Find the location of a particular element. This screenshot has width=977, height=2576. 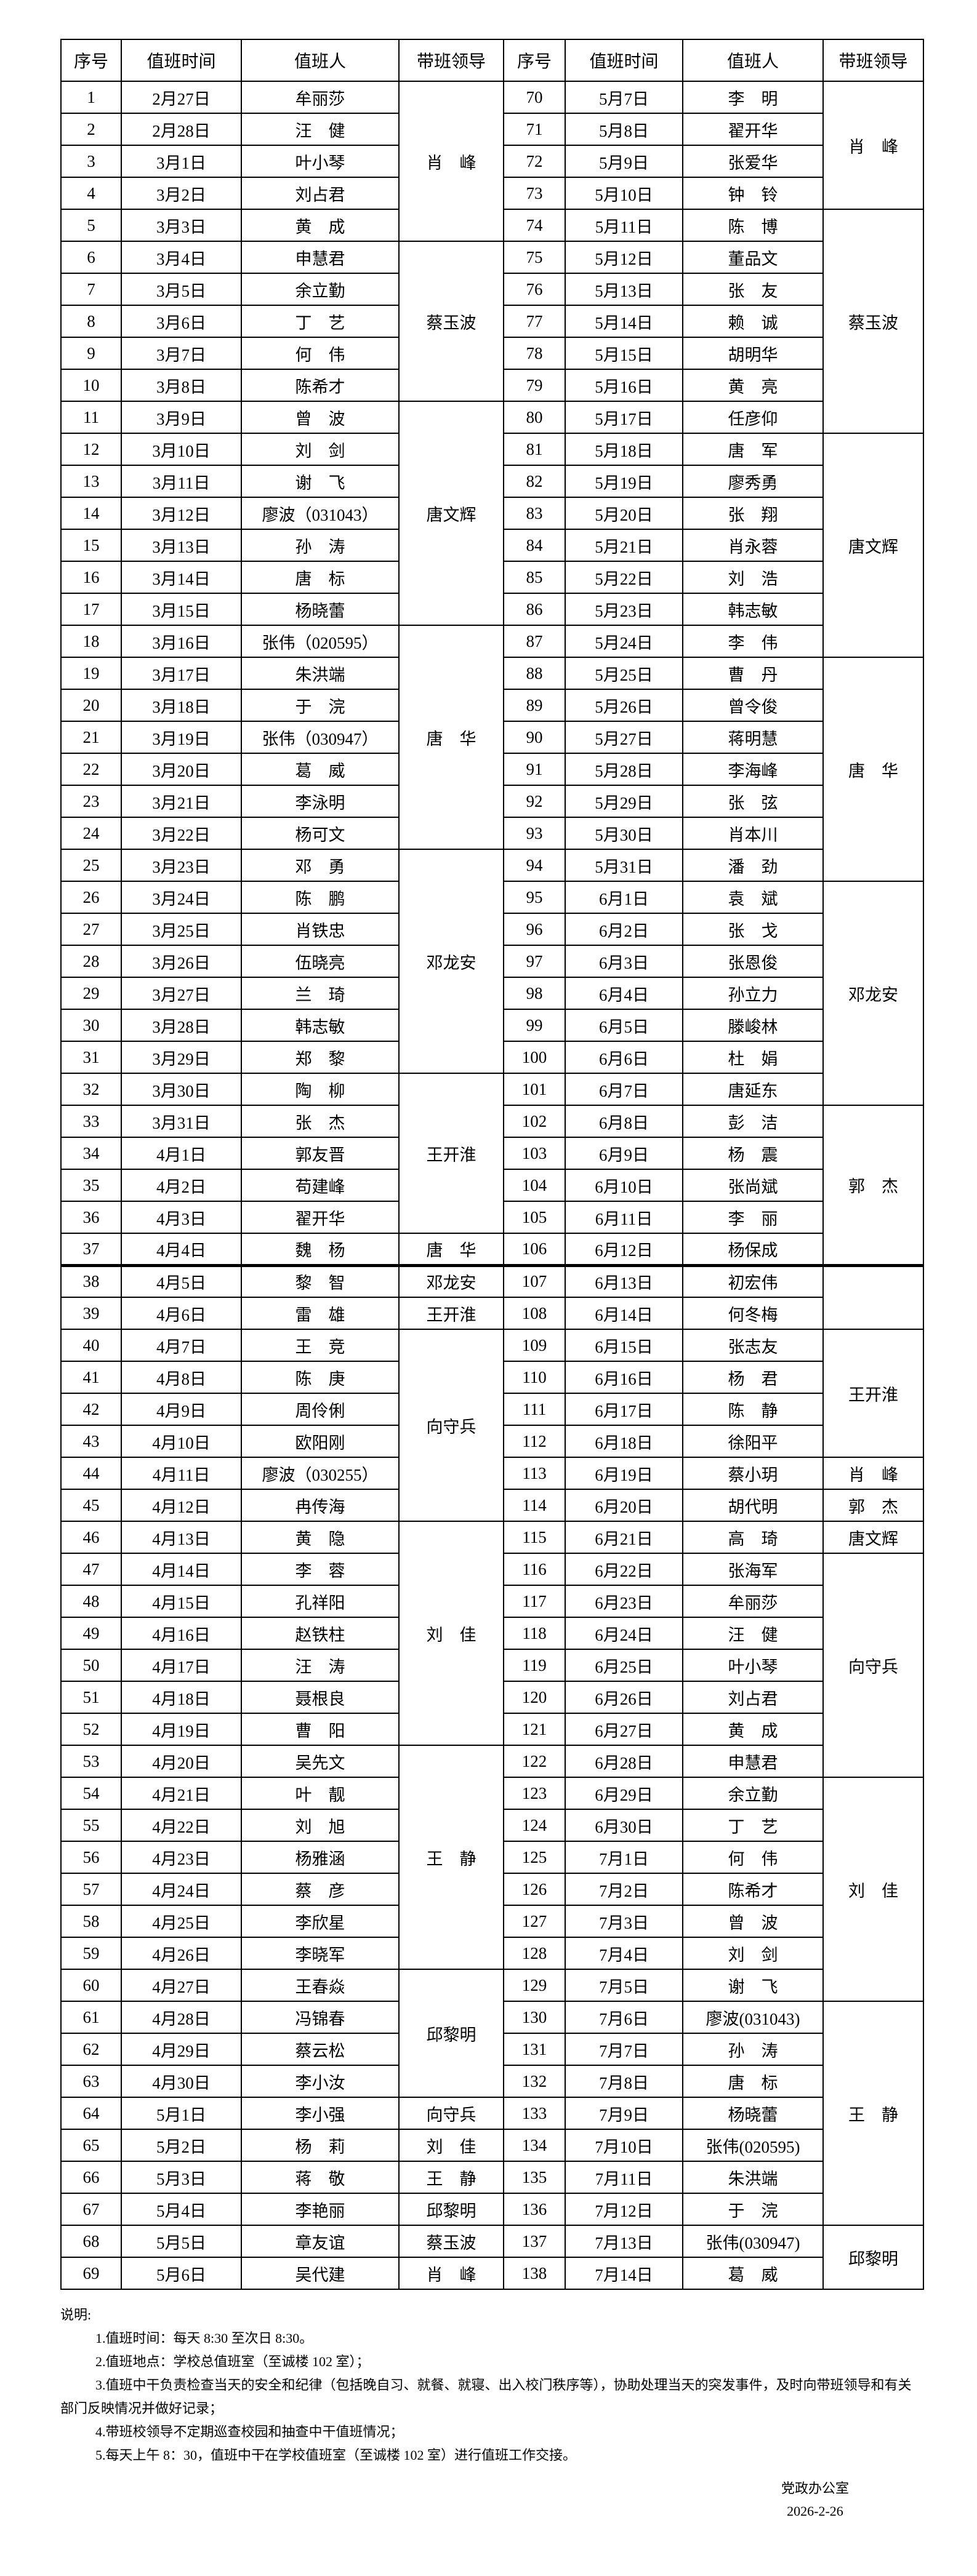

serial-cell: 86 is located at coordinates (534, 609).